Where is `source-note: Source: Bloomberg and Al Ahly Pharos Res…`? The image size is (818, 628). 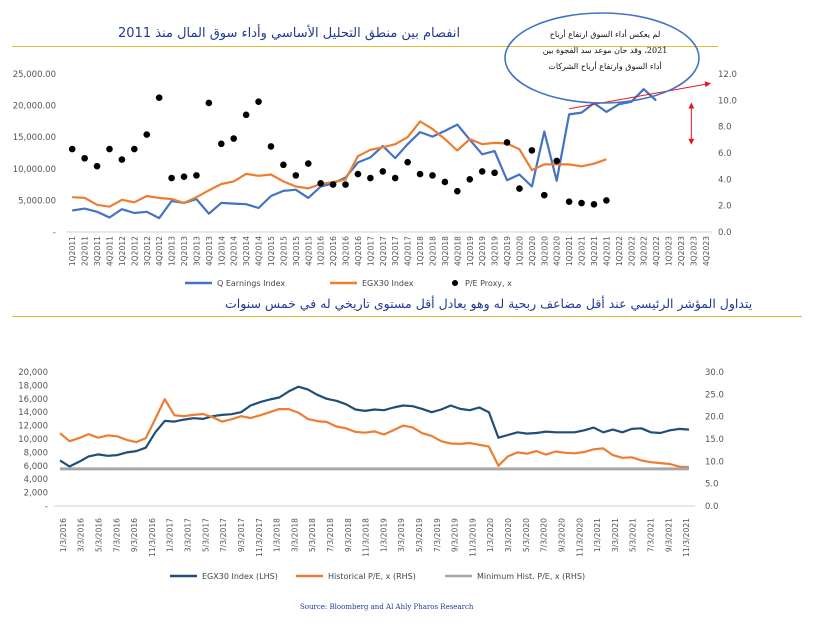 source-note: Source: Bloomberg and Al Ahly Pharos Res… is located at coordinates (387, 607).